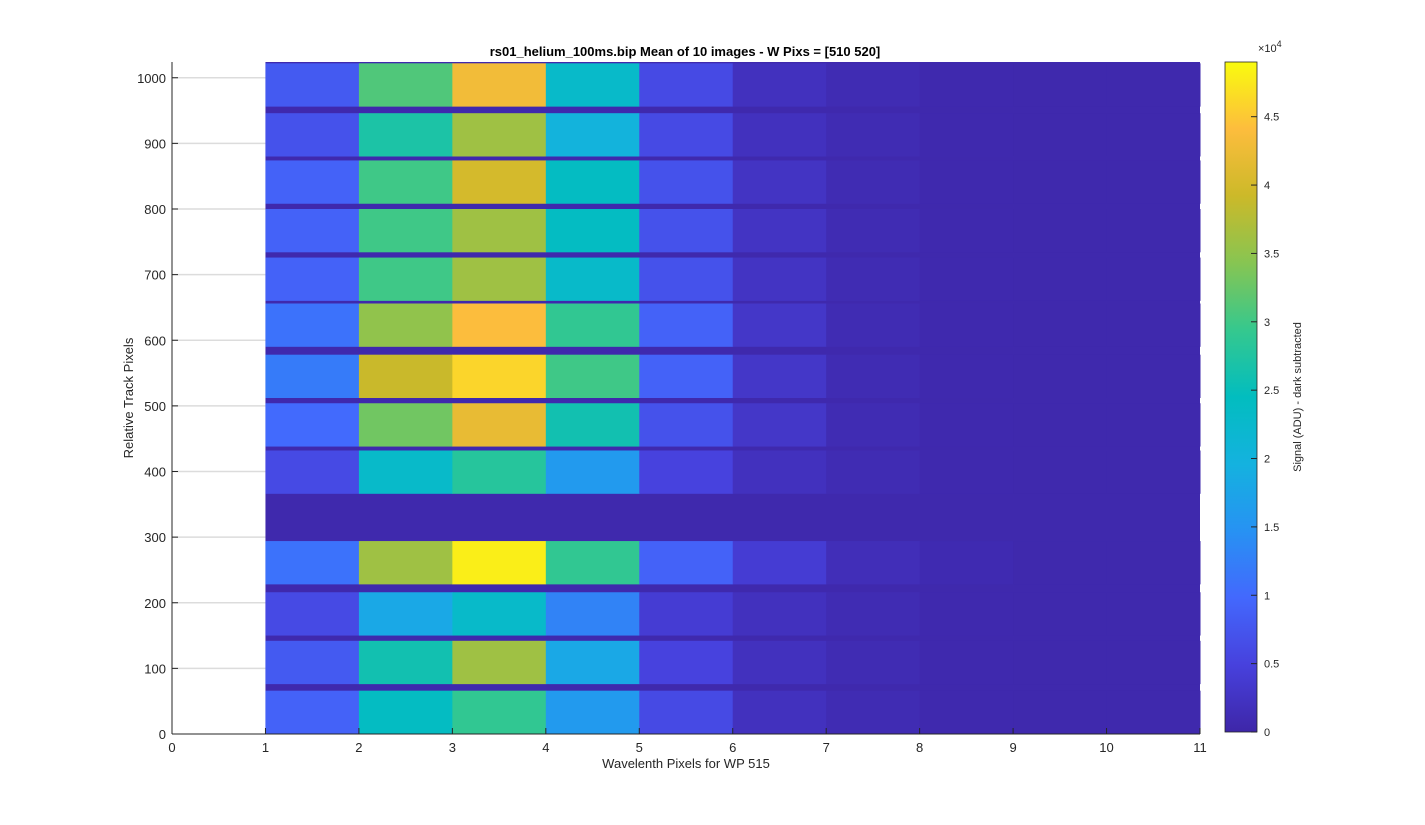  What do you see at coordinates (1267, 186) in the screenshot?
I see `colorbar-tick-label: 4` at bounding box center [1267, 186].